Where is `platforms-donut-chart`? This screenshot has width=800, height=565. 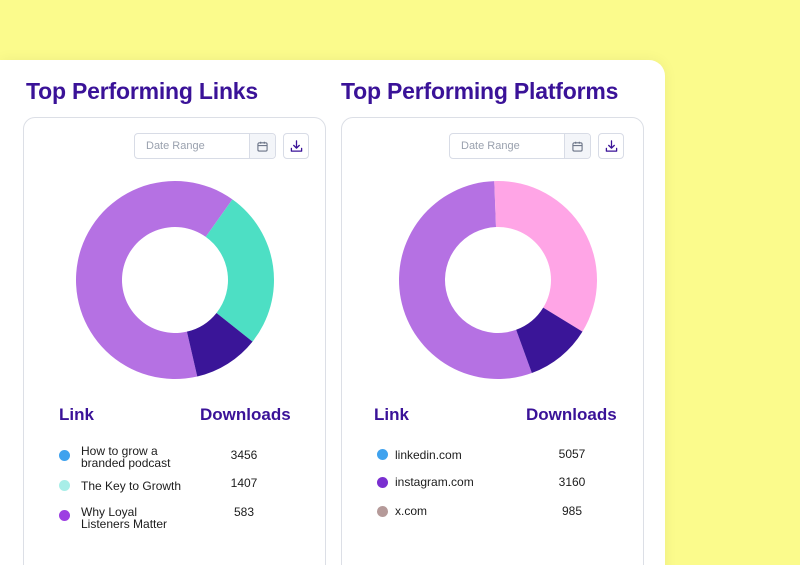 platforms-donut-chart is located at coordinates (498, 280).